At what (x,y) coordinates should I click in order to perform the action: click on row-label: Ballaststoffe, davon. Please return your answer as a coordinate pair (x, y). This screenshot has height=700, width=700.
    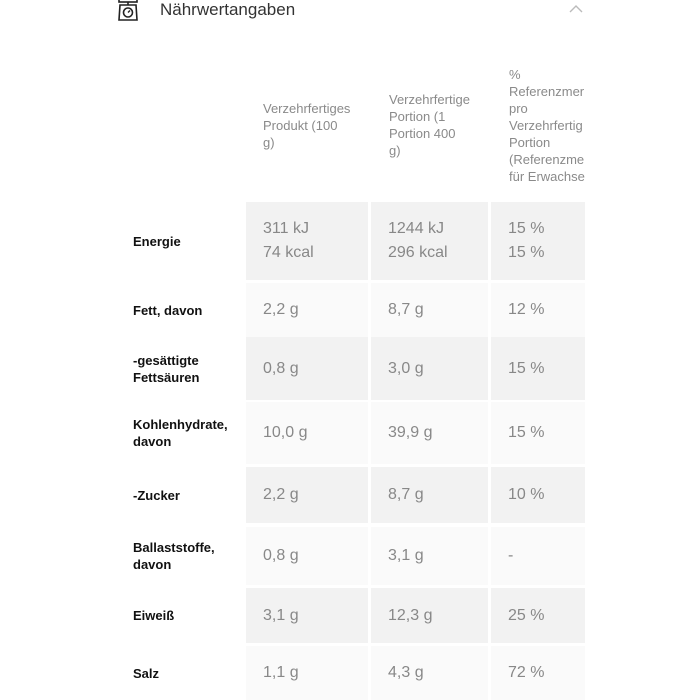
    Looking at the image, I should click on (174, 556).